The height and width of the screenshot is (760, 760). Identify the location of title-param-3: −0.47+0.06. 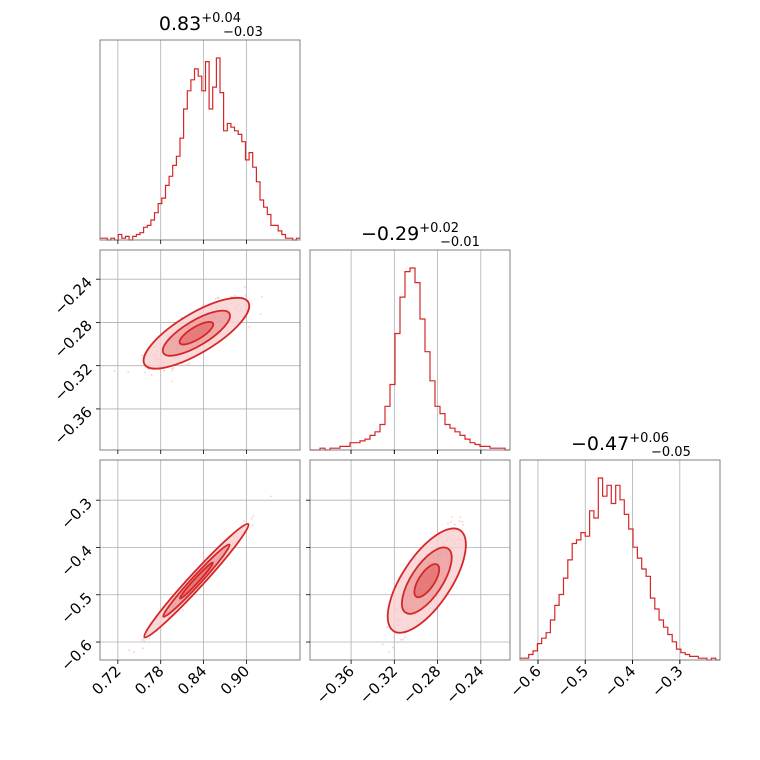
(620, 443).